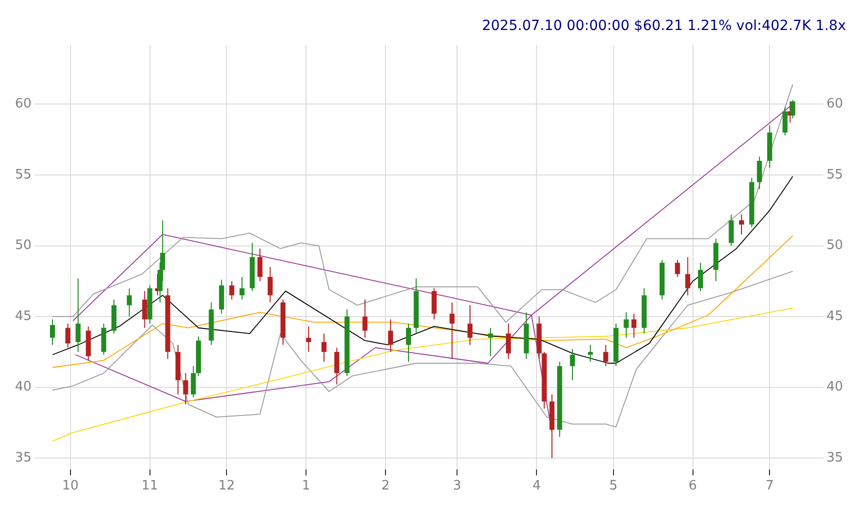 The height and width of the screenshot is (505, 858). I want to click on y-tick-label: 60, so click(23, 104).